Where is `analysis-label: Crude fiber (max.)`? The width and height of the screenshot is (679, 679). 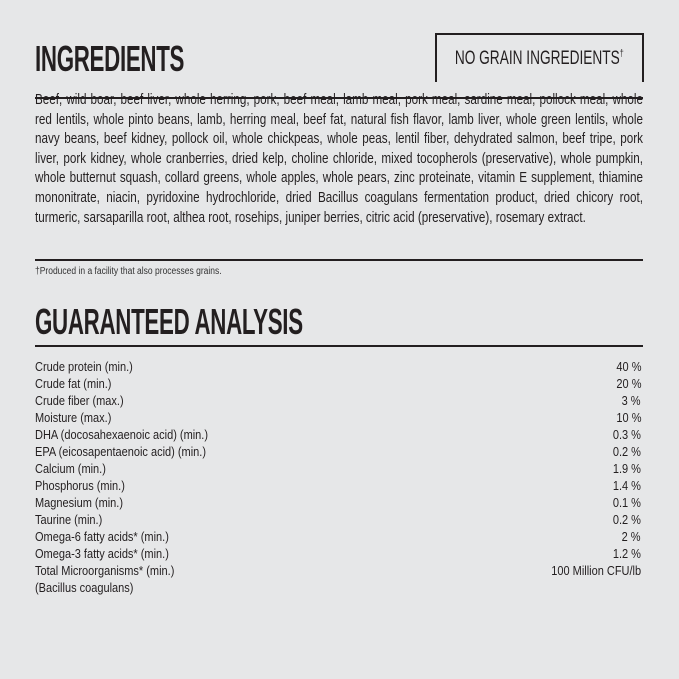
analysis-label: Crude fiber (max.) is located at coordinates (79, 401).